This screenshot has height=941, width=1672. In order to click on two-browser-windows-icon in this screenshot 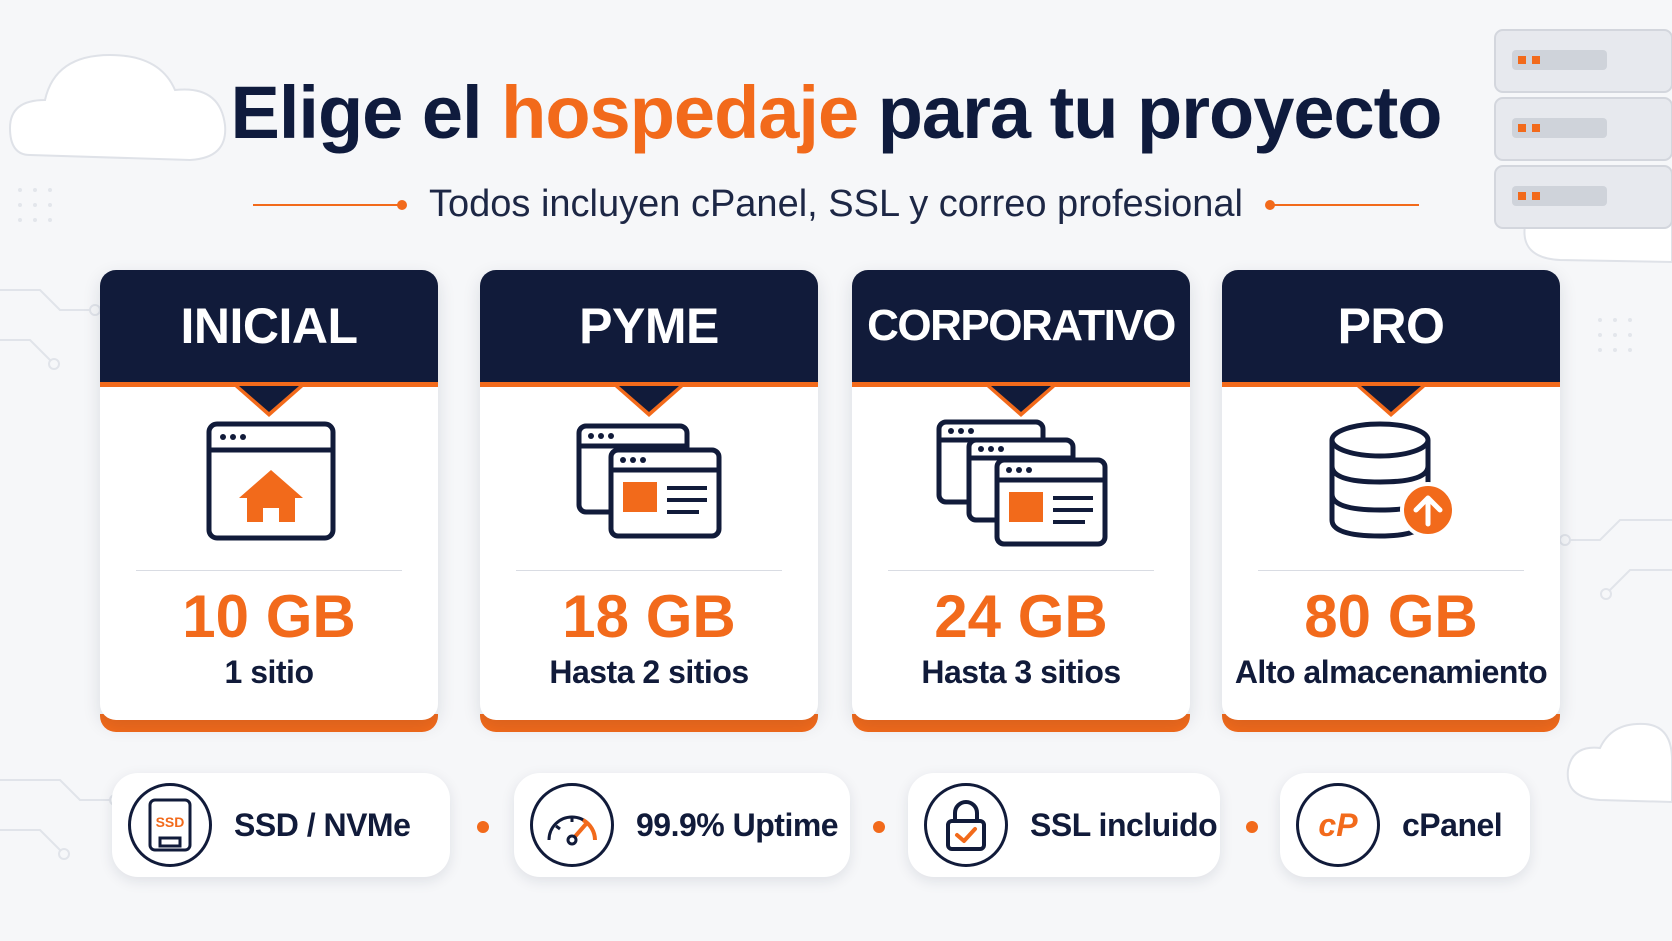, I will do `click(649, 488)`.